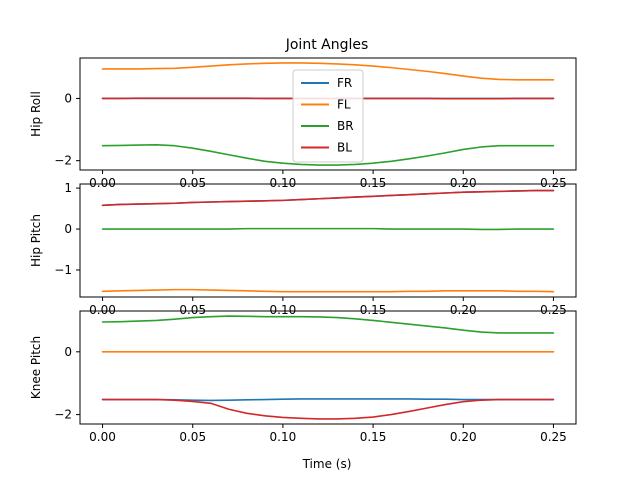 Image resolution: width=640 pixels, height=480 pixels. I want to click on x-tick-label-3-5: 0.25, so click(553, 437).